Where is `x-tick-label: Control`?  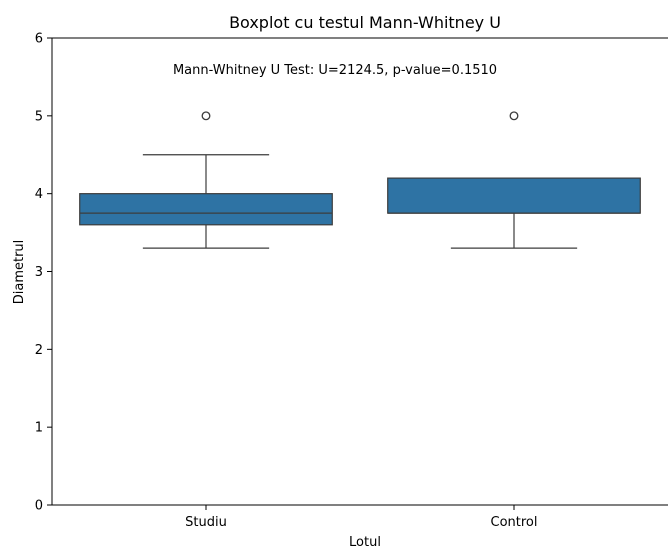
x-tick-label: Control is located at coordinates (514, 522).